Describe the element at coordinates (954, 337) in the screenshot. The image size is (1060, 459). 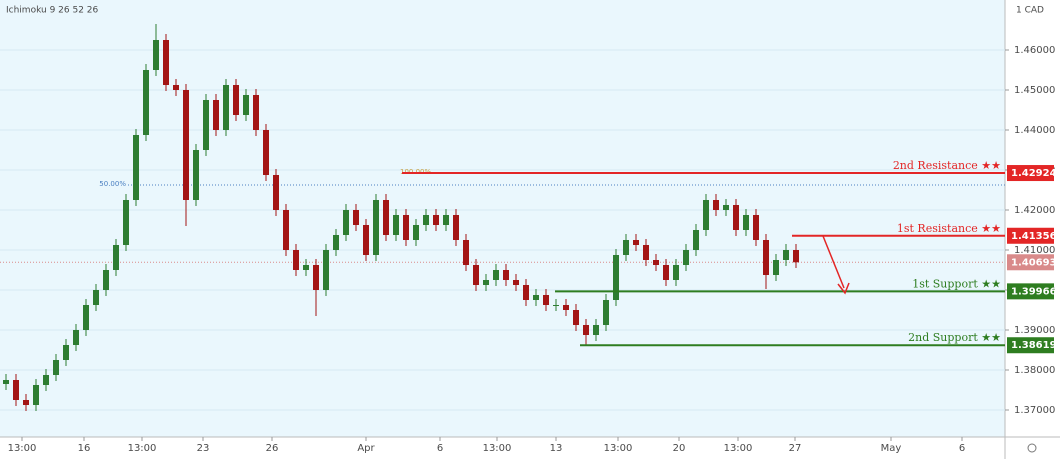
I see `level-label: 2nd Support ★★` at that location.